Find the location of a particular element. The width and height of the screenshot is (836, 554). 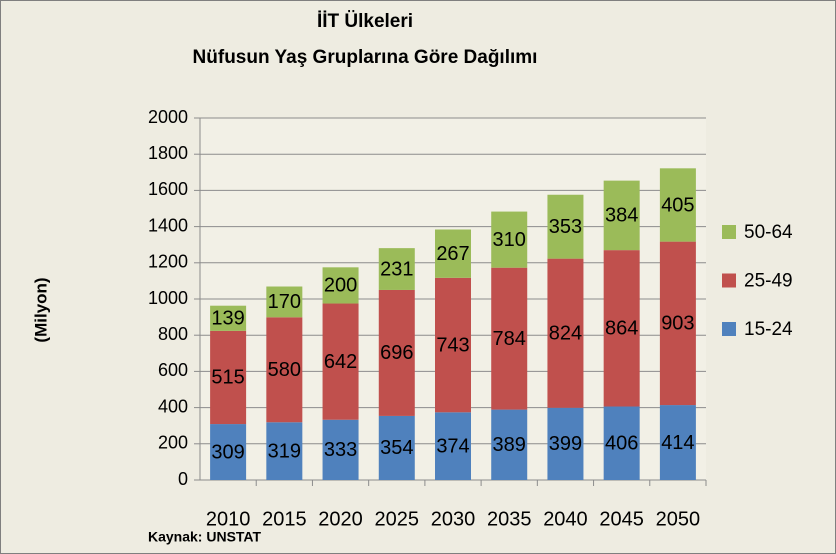

data-label: 309 is located at coordinates (227, 452).